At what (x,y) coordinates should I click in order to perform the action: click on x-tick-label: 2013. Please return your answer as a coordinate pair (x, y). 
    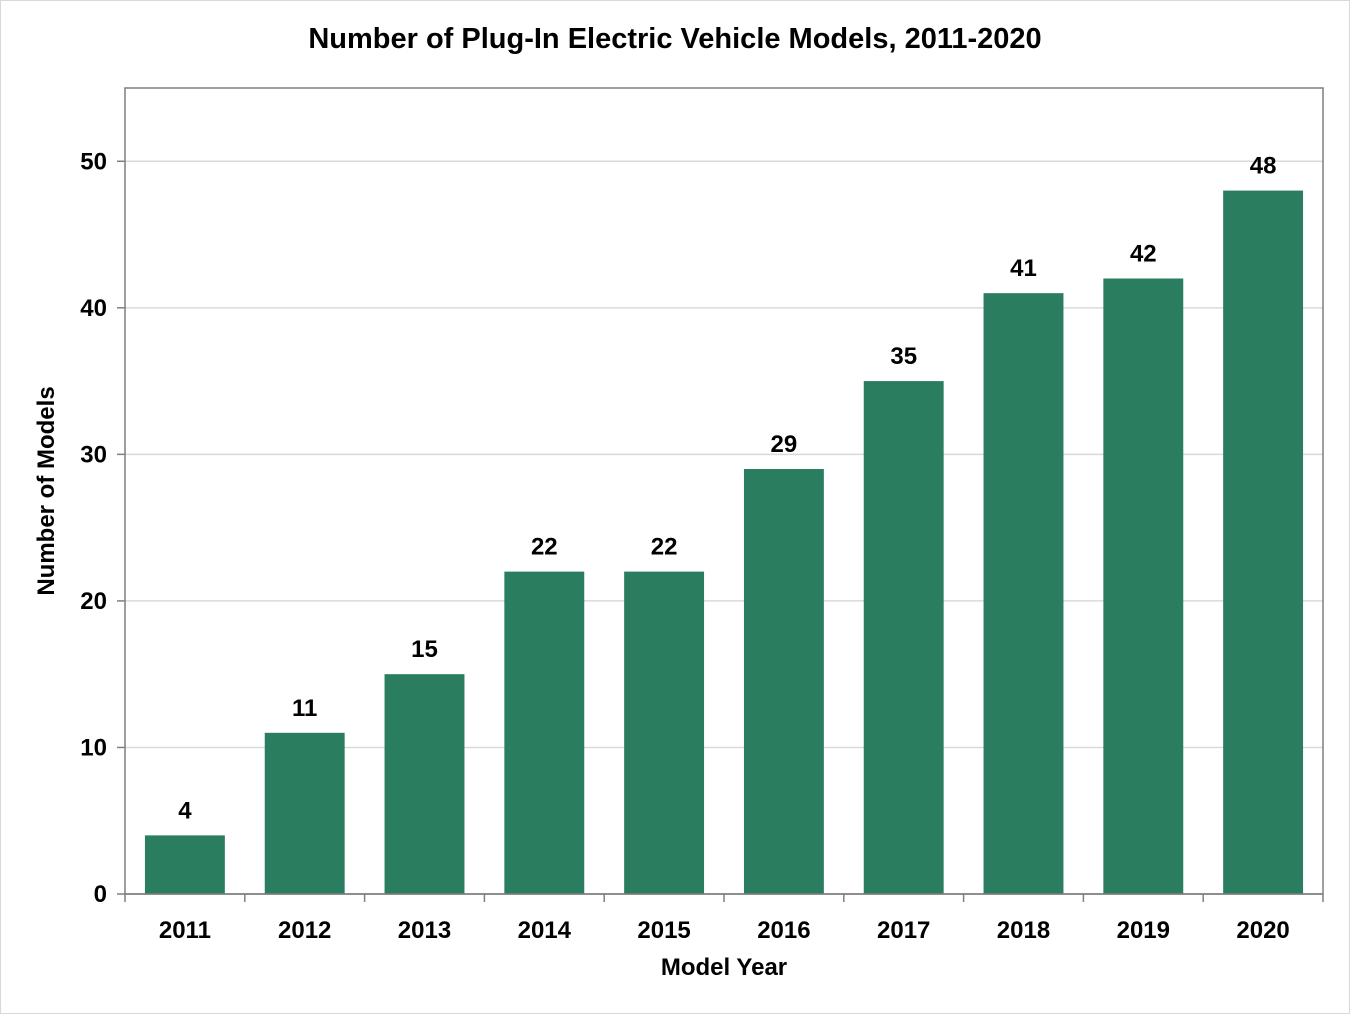
    Looking at the image, I should click on (424, 930).